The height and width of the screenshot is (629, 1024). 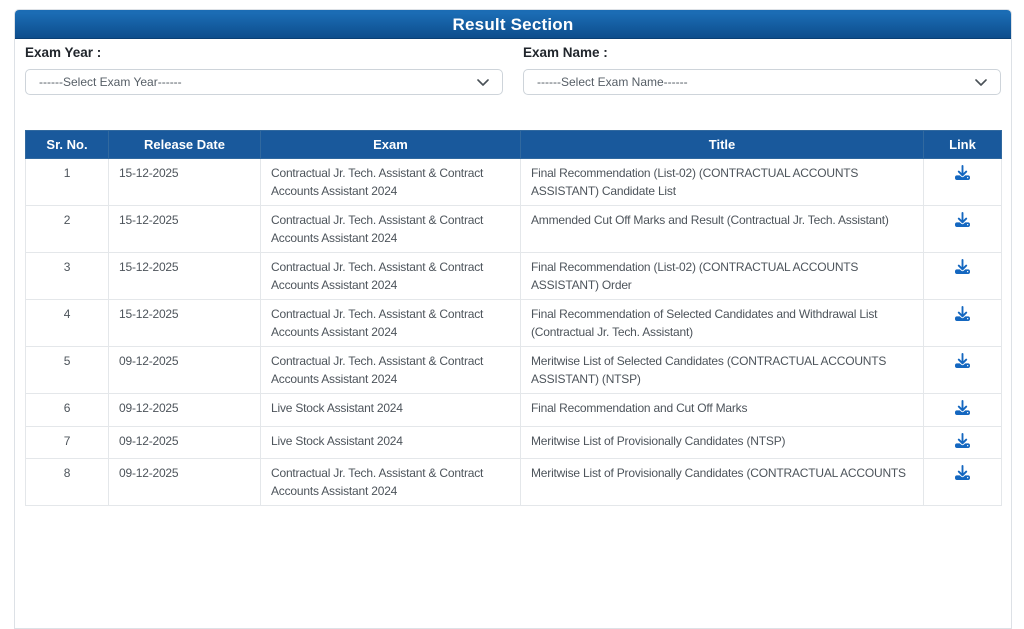 I want to click on header-title: Title, so click(x=722, y=144).